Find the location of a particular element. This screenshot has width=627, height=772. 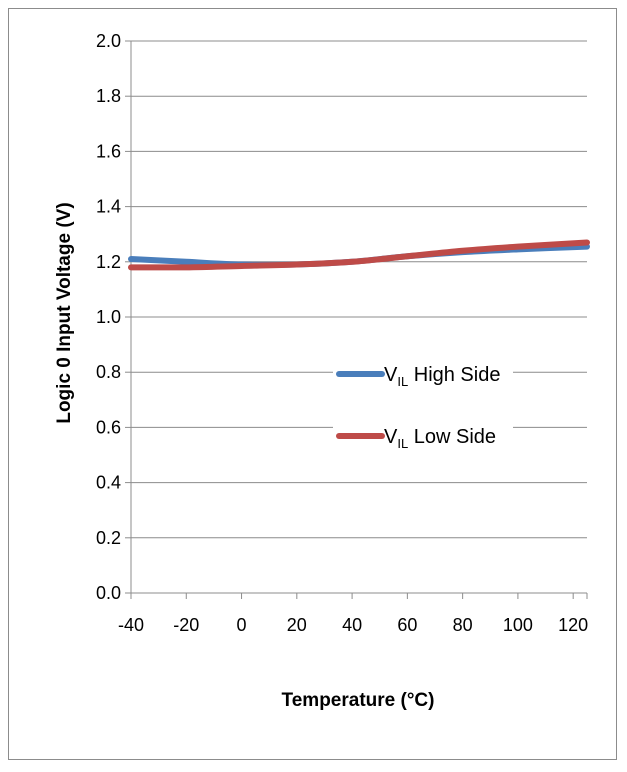

y-tick-label: 2.0 is located at coordinates (108, 41).